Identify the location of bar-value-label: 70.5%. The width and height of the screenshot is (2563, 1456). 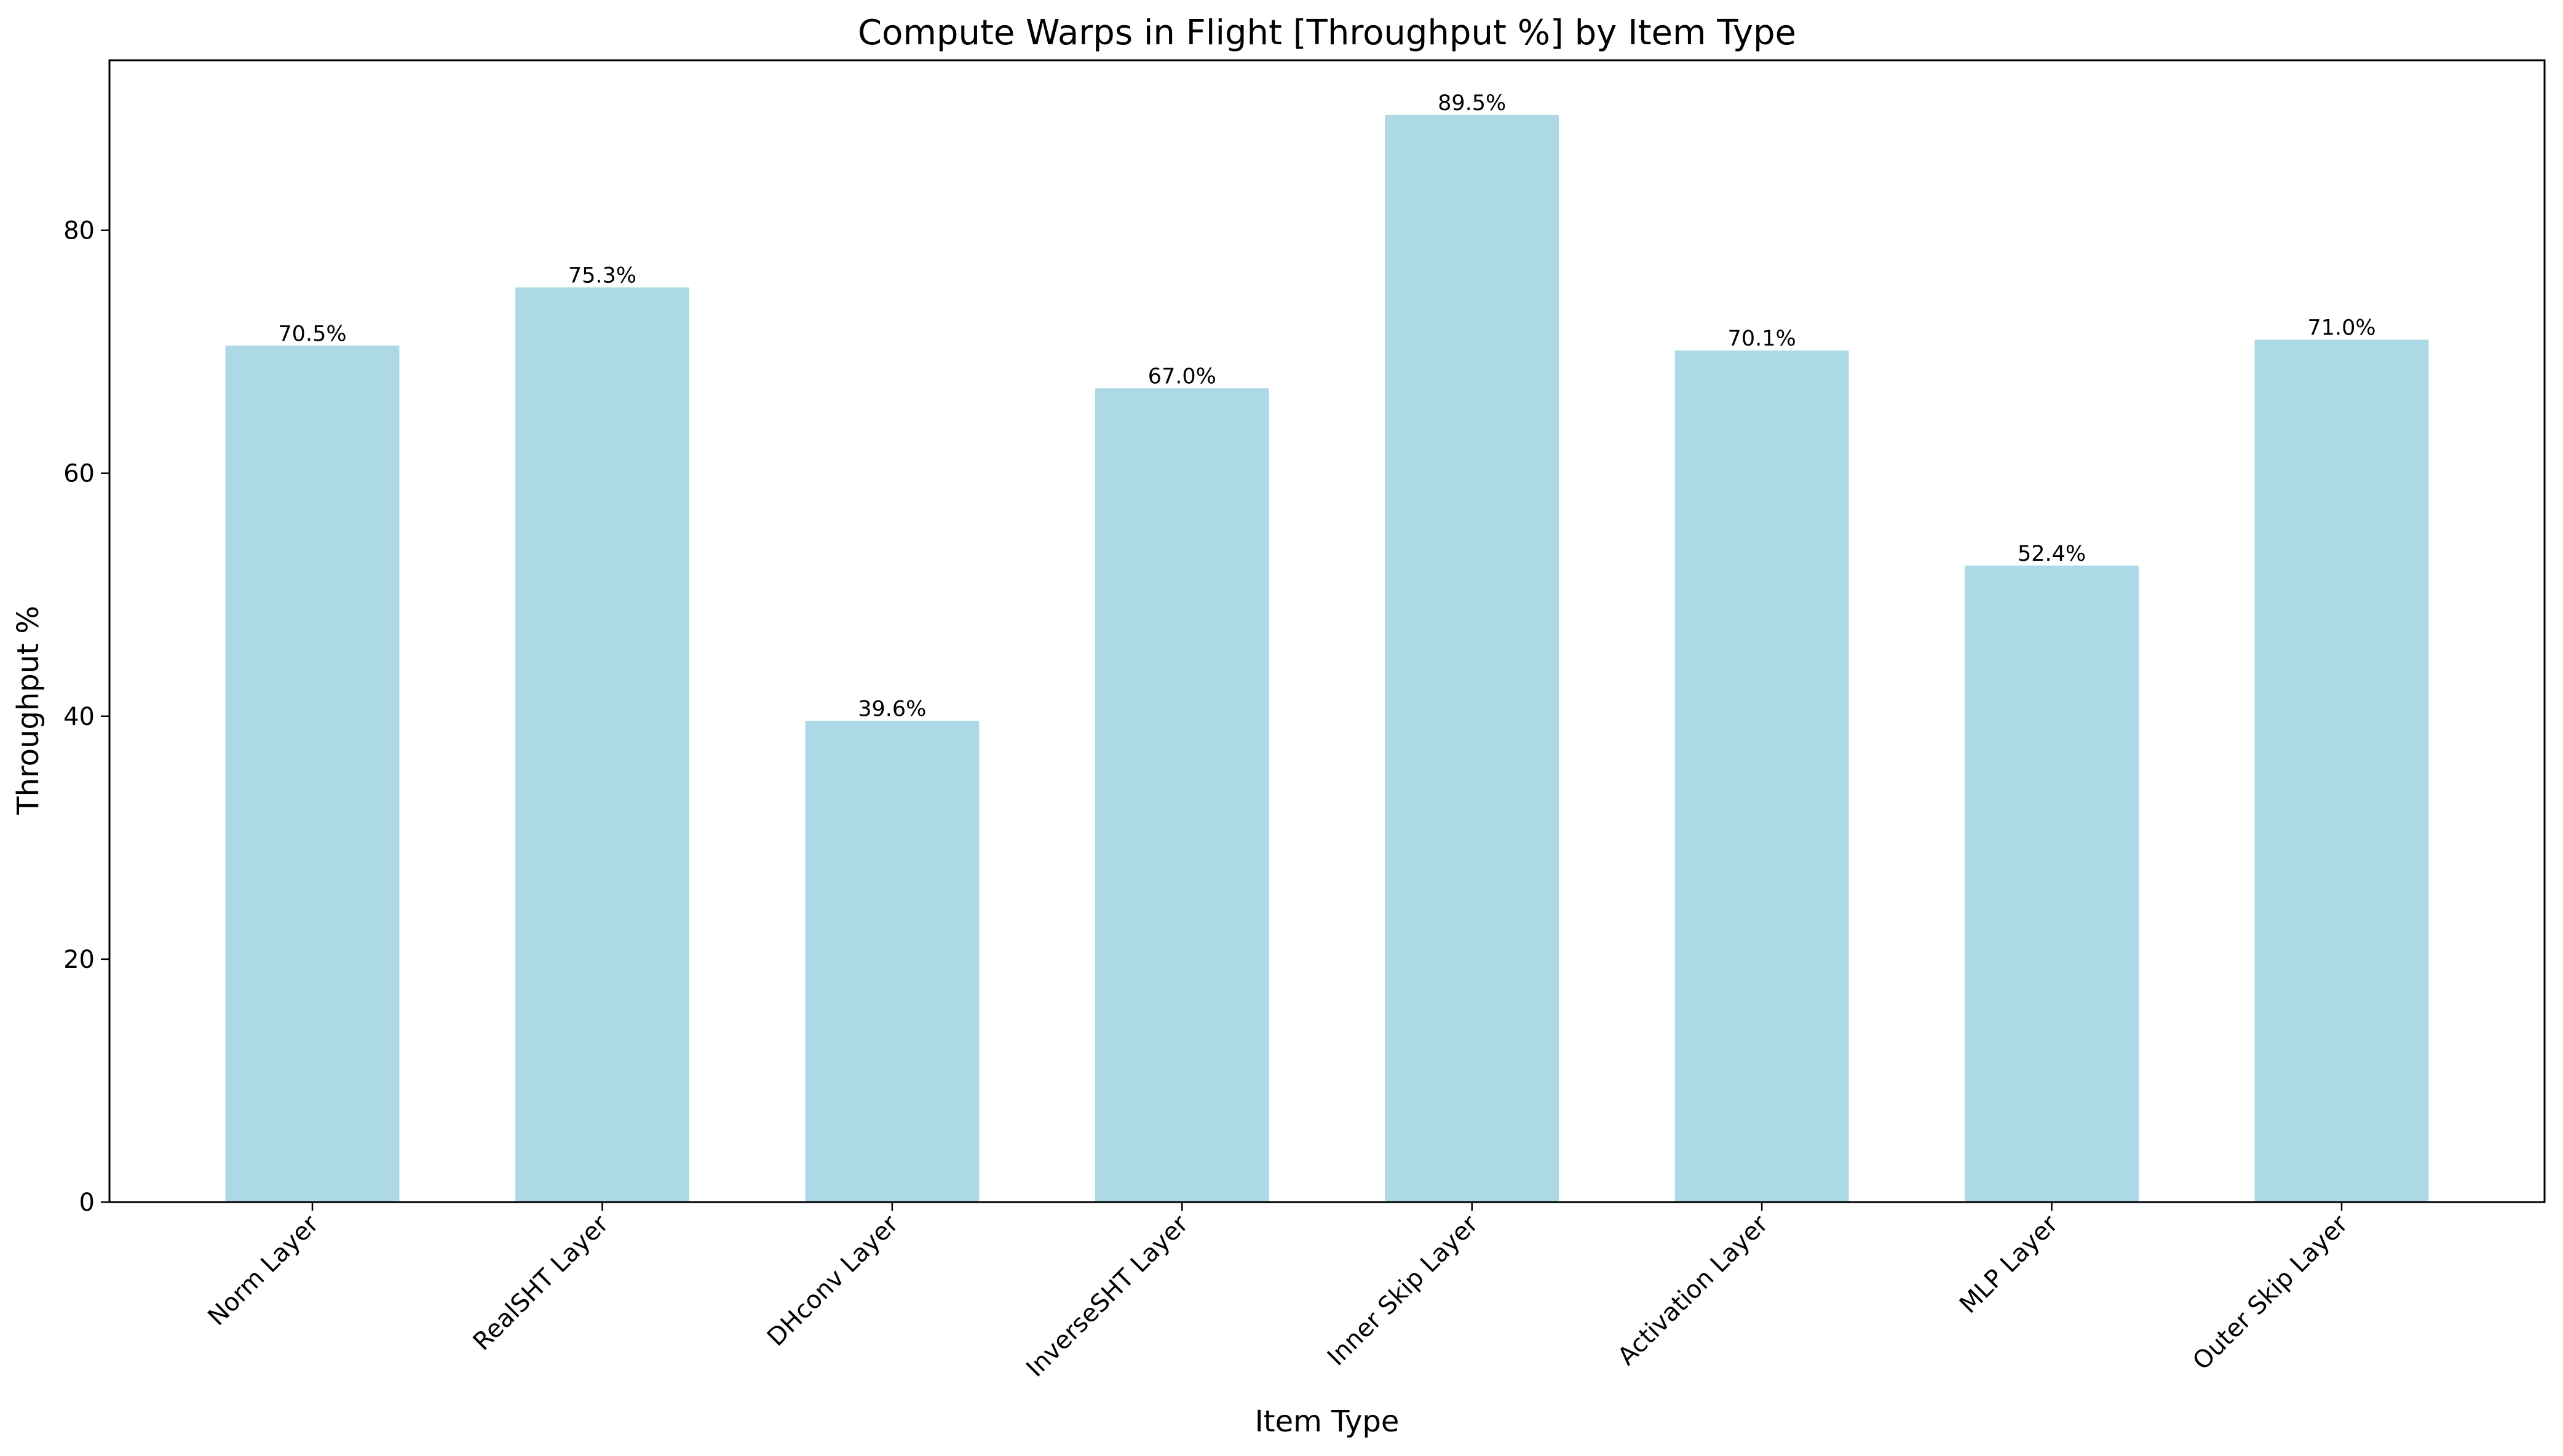
(312, 334).